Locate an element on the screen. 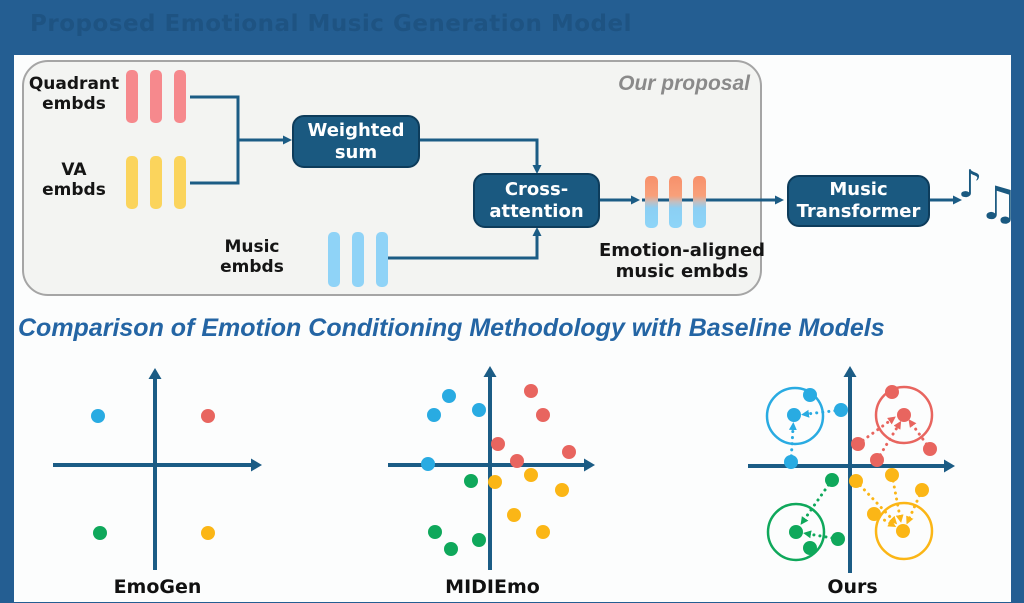 This screenshot has width=1024, height=603. scatter-plot-emogen: EmoGen is located at coordinates (157, 483).